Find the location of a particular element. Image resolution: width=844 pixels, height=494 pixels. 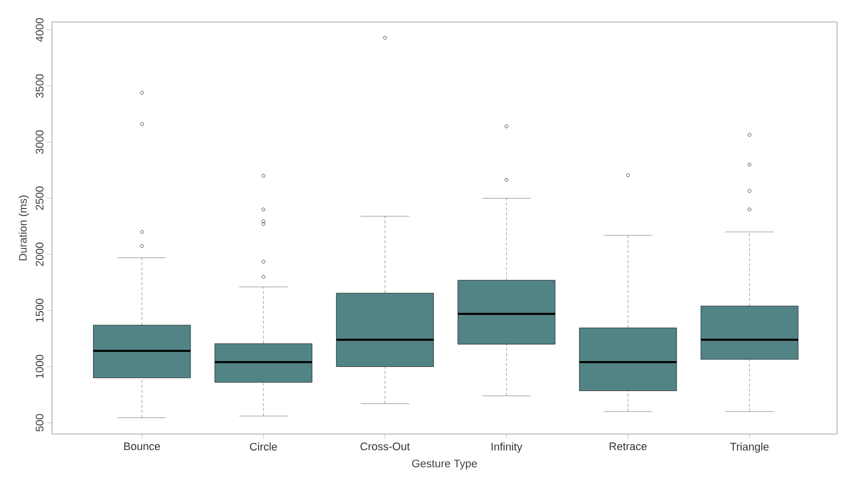

y-tick-label: 1500 is located at coordinates (40, 310).